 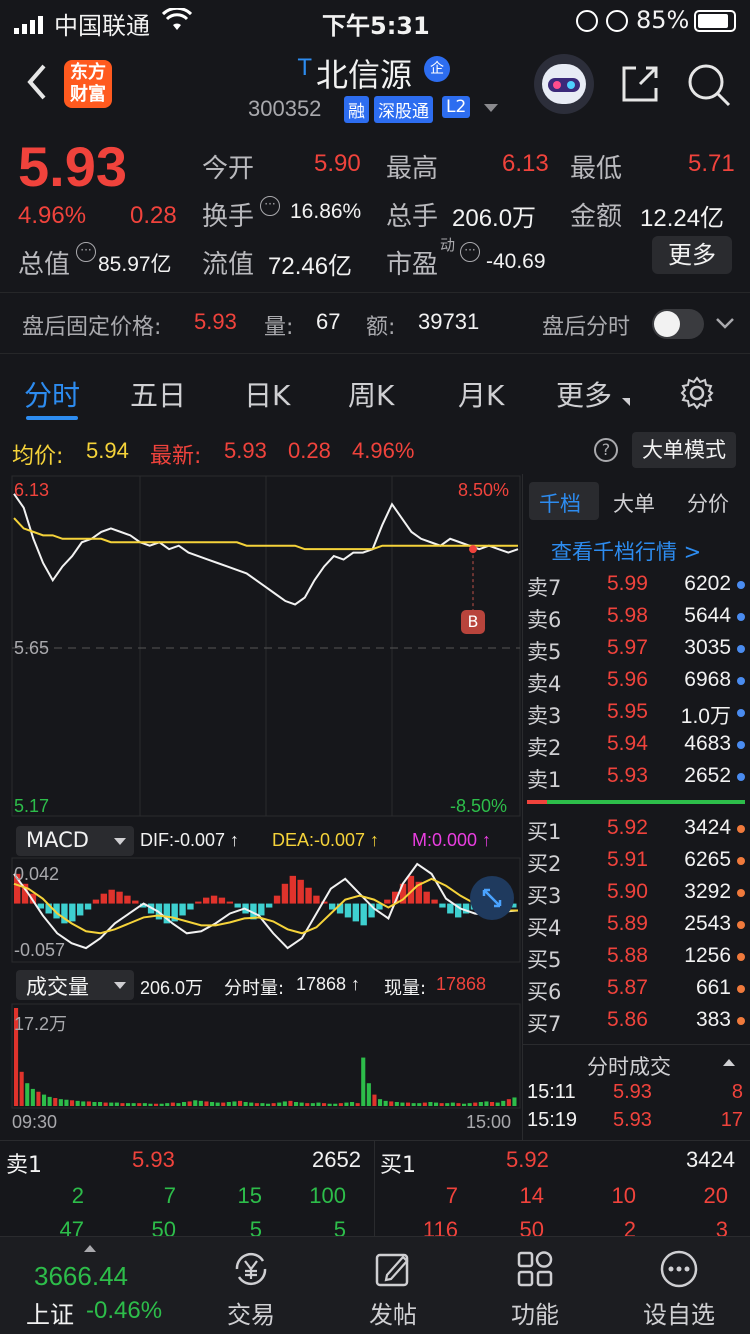 I want to click on level1-buy-vol: 3424, so click(x=710, y=1159).